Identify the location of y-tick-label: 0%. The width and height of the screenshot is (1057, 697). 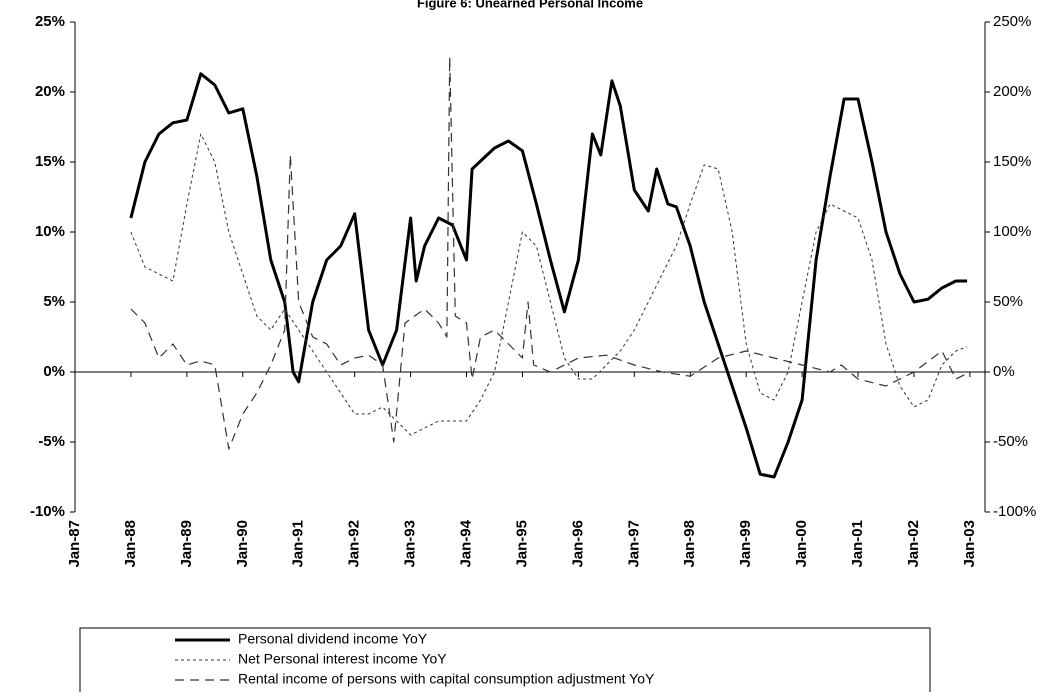
(54, 371).